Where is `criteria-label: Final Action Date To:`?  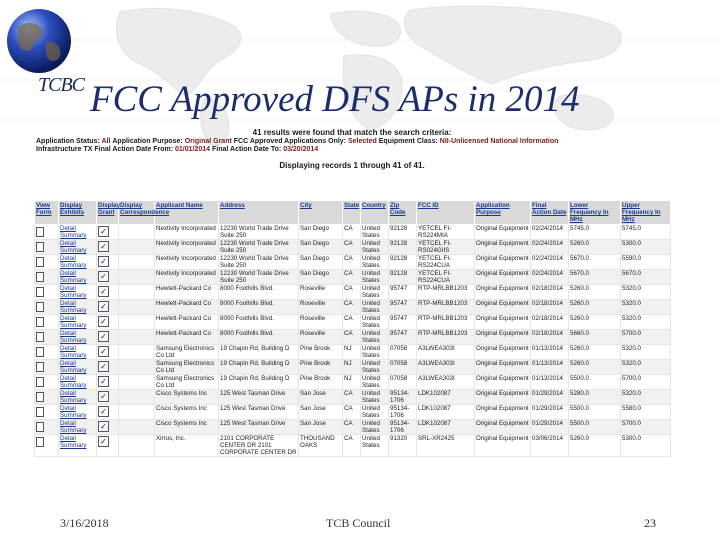 criteria-label: Final Action Date To: is located at coordinates (247, 149).